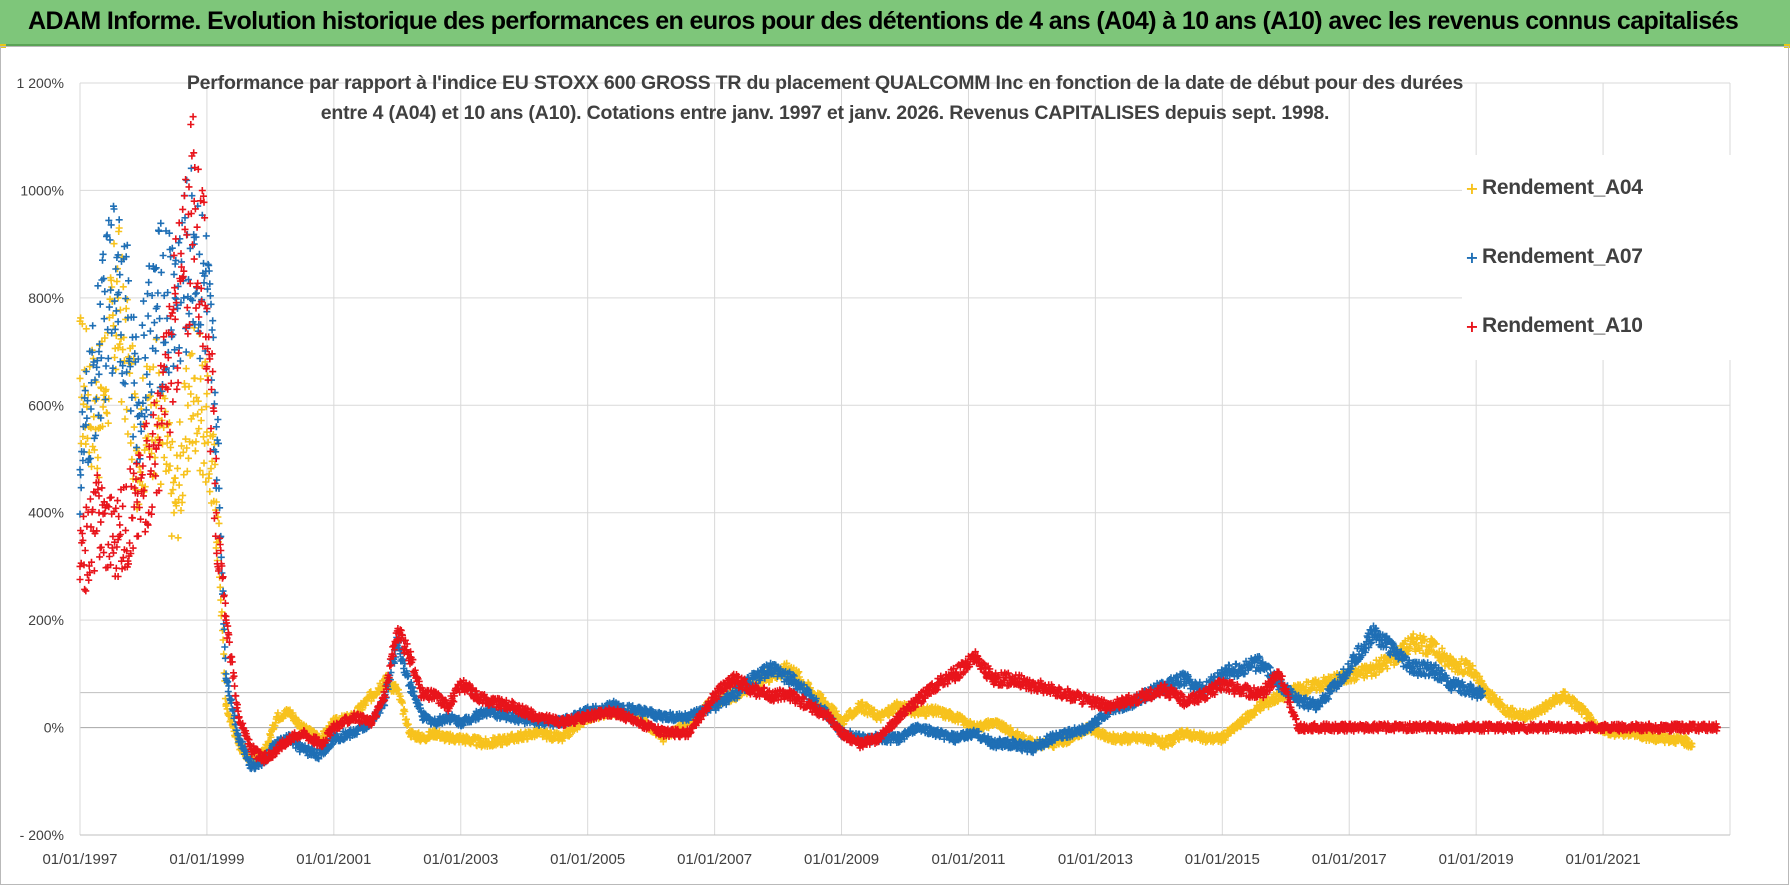  Describe the element at coordinates (714, 859) in the screenshot. I see `x-tick-label: 01/01/2007` at that location.